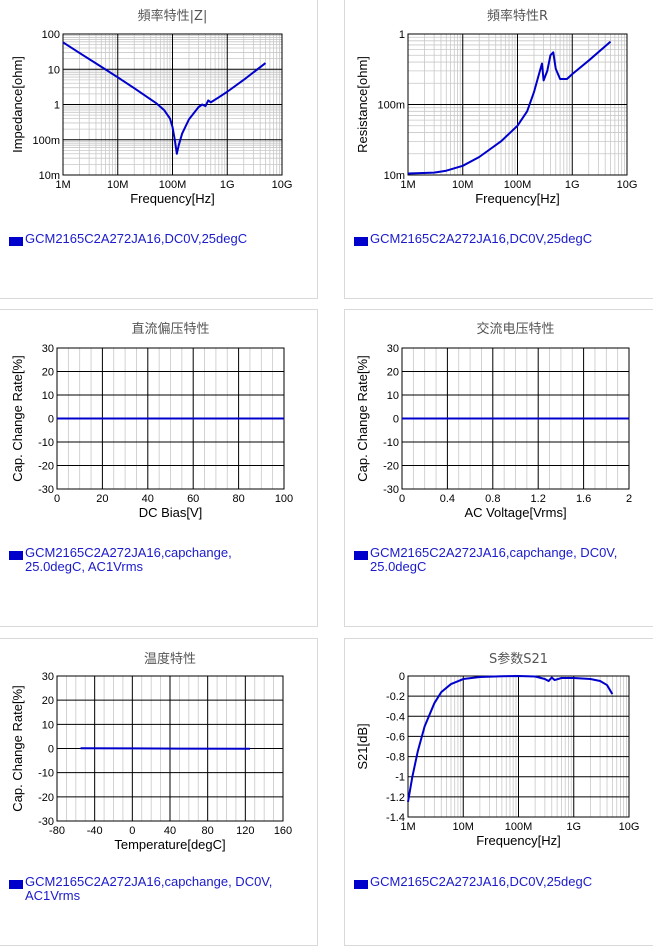 This screenshot has height=946, width=653. Describe the element at coordinates (95, 831) in the screenshot. I see `x-tick-label: -40` at that location.